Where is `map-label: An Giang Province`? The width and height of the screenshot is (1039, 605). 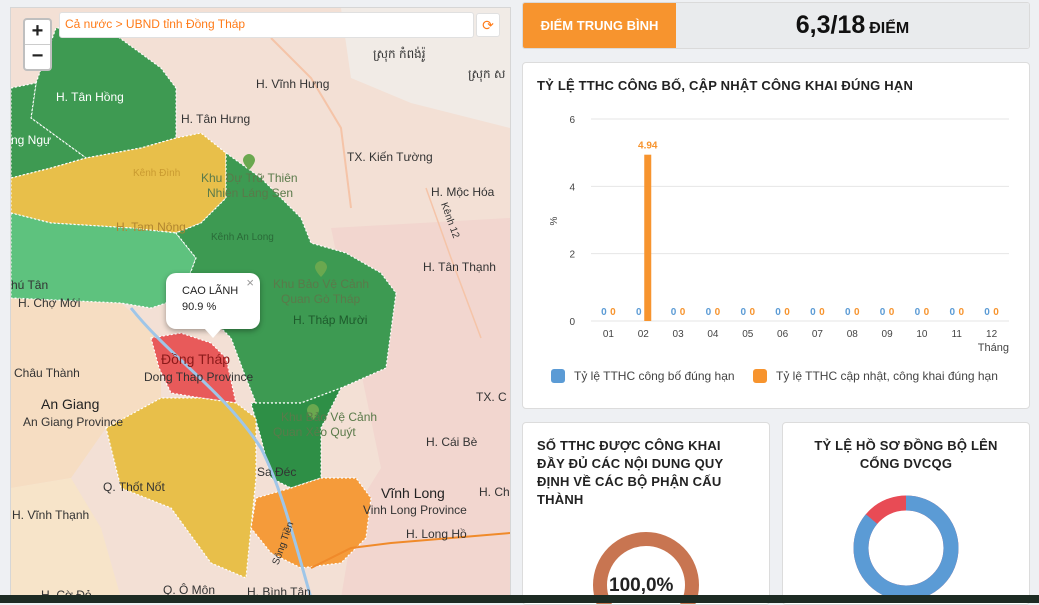
map-label: An Giang Province is located at coordinates (73, 422).